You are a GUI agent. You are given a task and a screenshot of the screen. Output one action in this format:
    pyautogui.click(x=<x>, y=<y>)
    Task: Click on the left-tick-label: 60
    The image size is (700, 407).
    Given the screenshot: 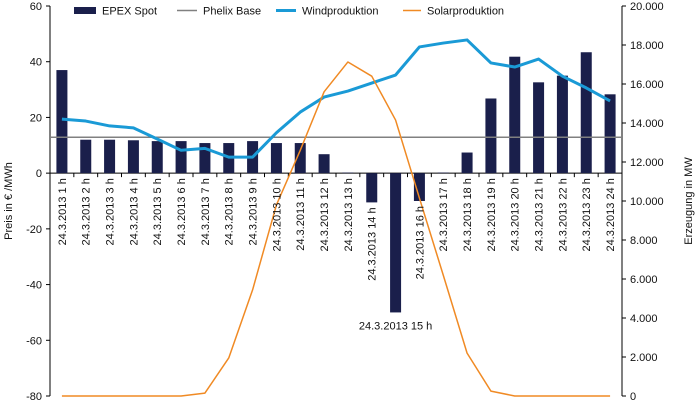 What is the action you would take?
    pyautogui.click(x=36, y=7)
    